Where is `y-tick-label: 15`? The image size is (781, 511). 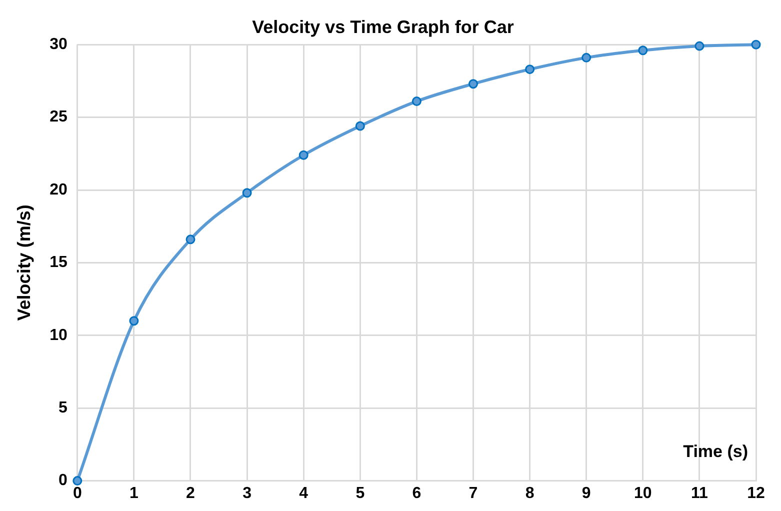
y-tick-label: 15 is located at coordinates (59, 263).